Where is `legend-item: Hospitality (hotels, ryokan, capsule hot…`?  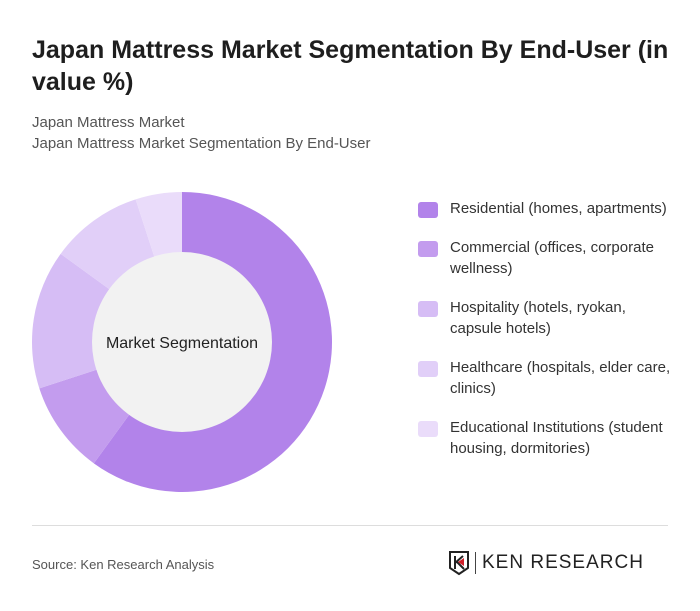
legend-item: Hospitality (hotels, ryokan, capsule hot… is located at coordinates (553, 318).